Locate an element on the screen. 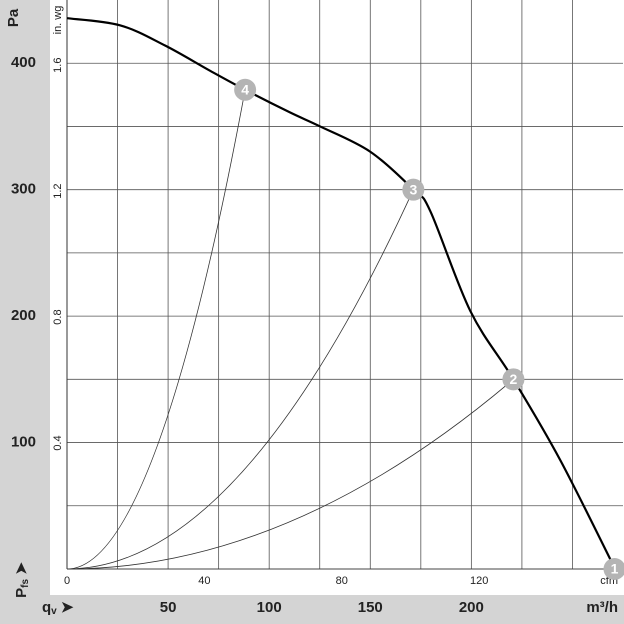  x-tick-label: 150 is located at coordinates (370, 607).